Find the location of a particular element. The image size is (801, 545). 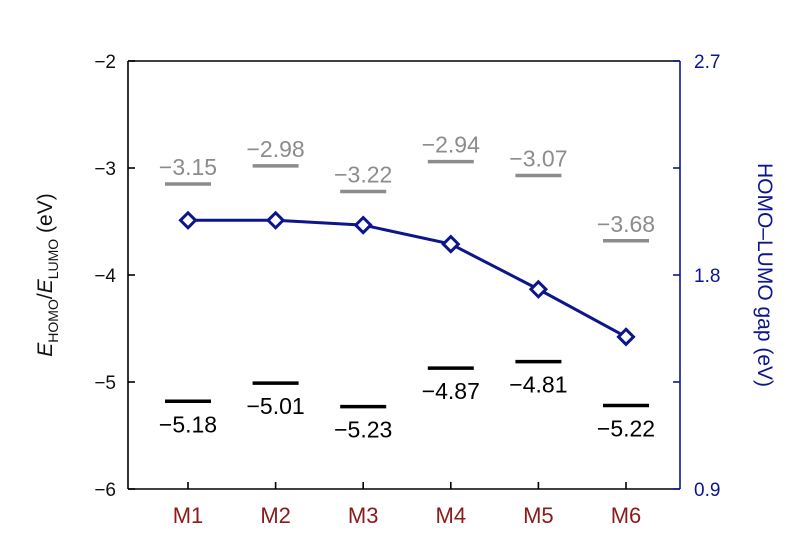

left-tick-label: −2 is located at coordinates (105, 62).